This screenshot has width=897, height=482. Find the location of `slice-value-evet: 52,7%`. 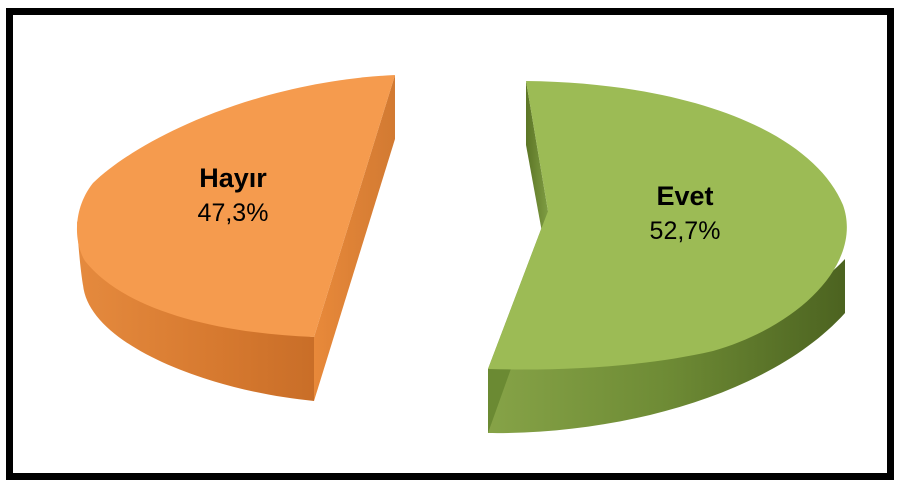

slice-value-evet: 52,7% is located at coordinates (685, 231).